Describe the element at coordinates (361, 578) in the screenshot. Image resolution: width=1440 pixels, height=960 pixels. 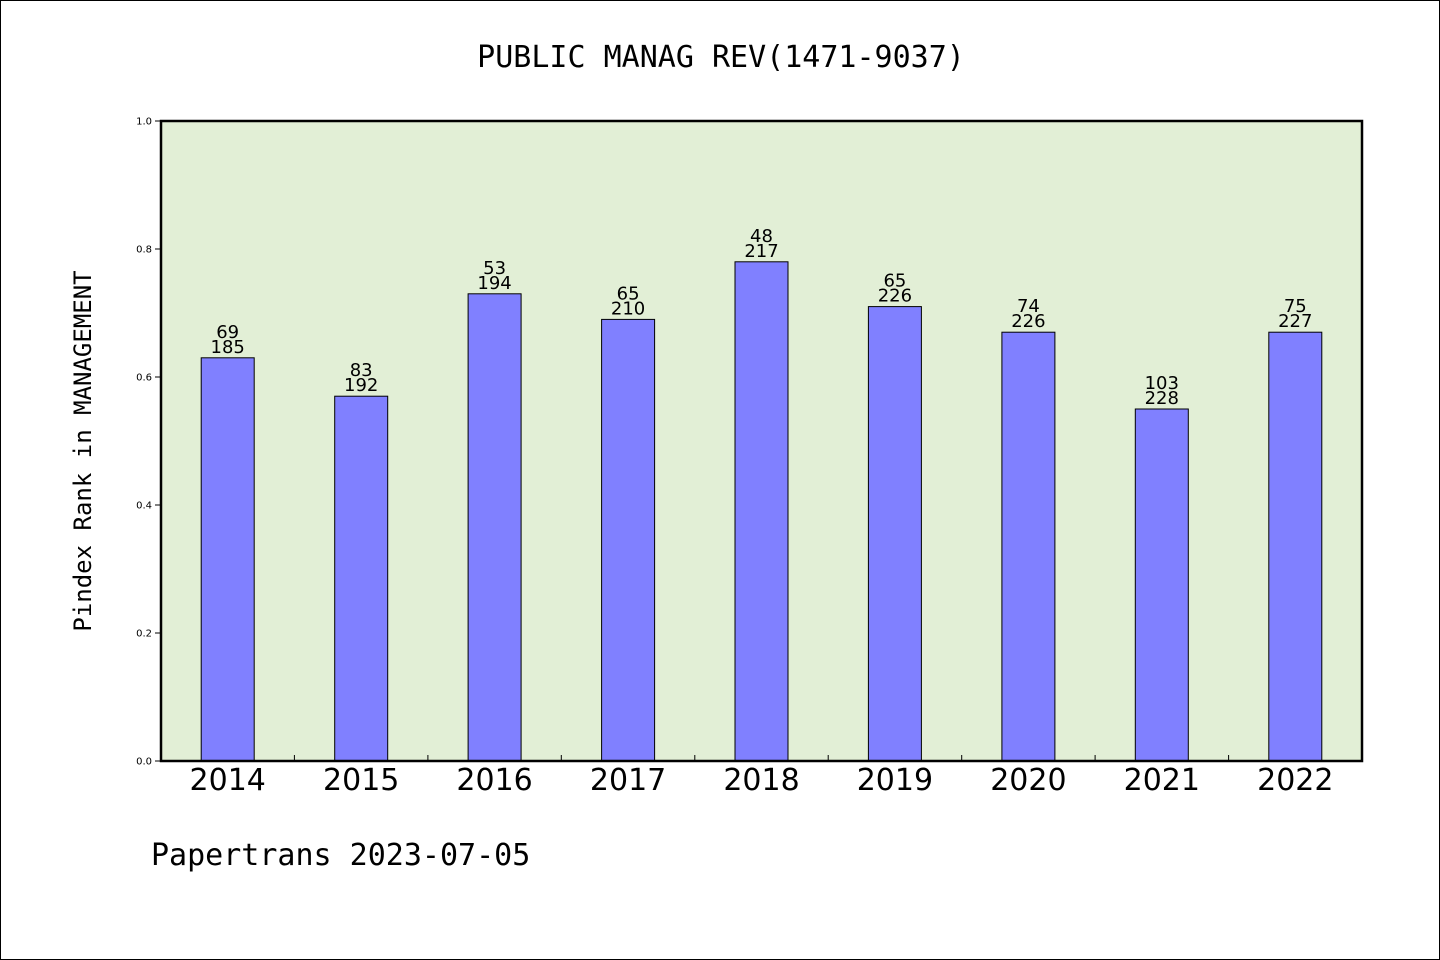
I see `bar-2015` at that location.